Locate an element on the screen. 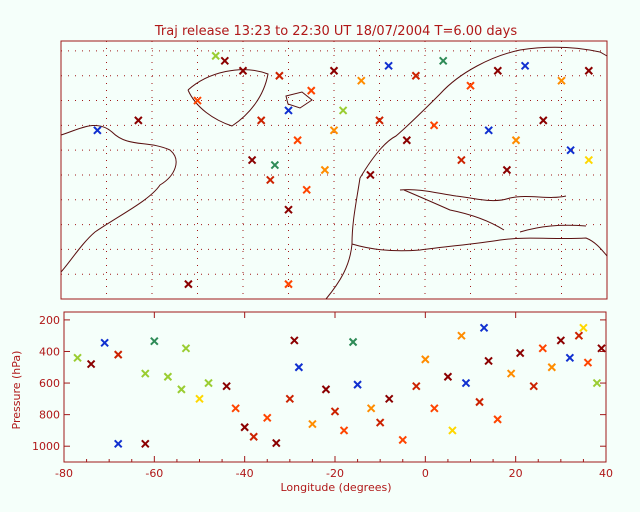 This screenshot has height=512, width=640. greenland-coast is located at coordinates (228, 98).